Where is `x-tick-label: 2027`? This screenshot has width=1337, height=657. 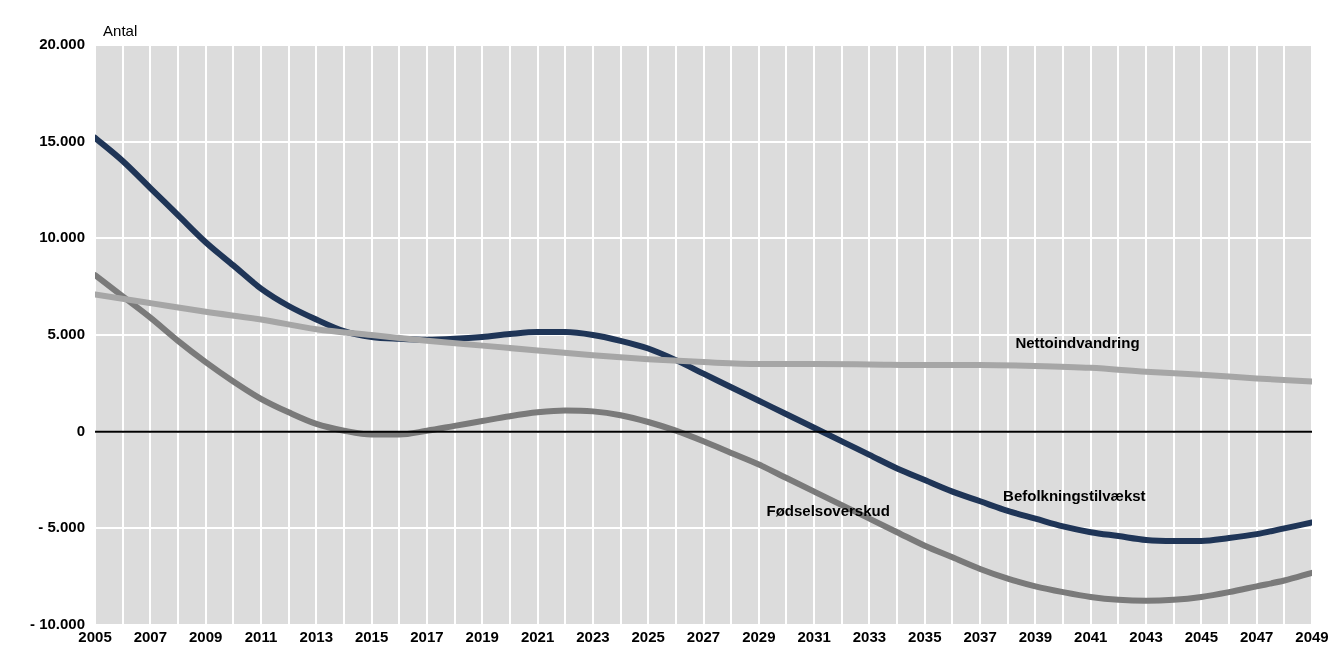 x-tick-label: 2027 is located at coordinates (703, 637).